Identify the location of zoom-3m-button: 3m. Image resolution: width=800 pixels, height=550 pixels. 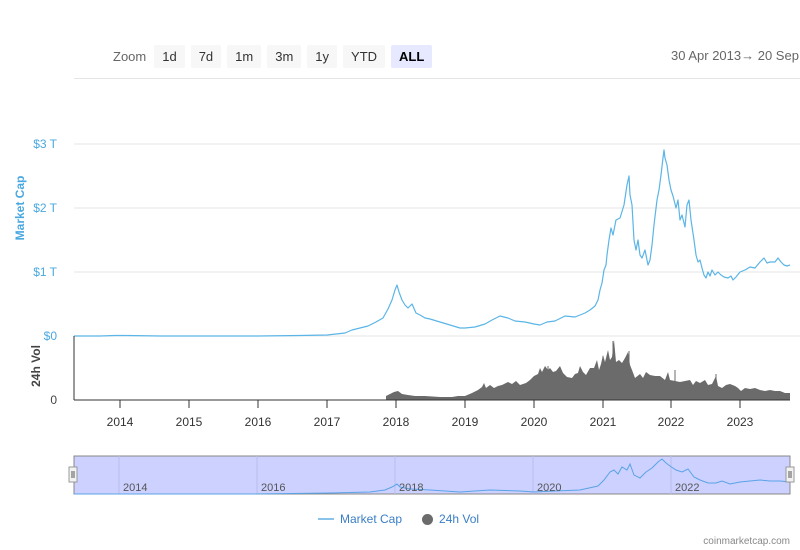
(284, 56).